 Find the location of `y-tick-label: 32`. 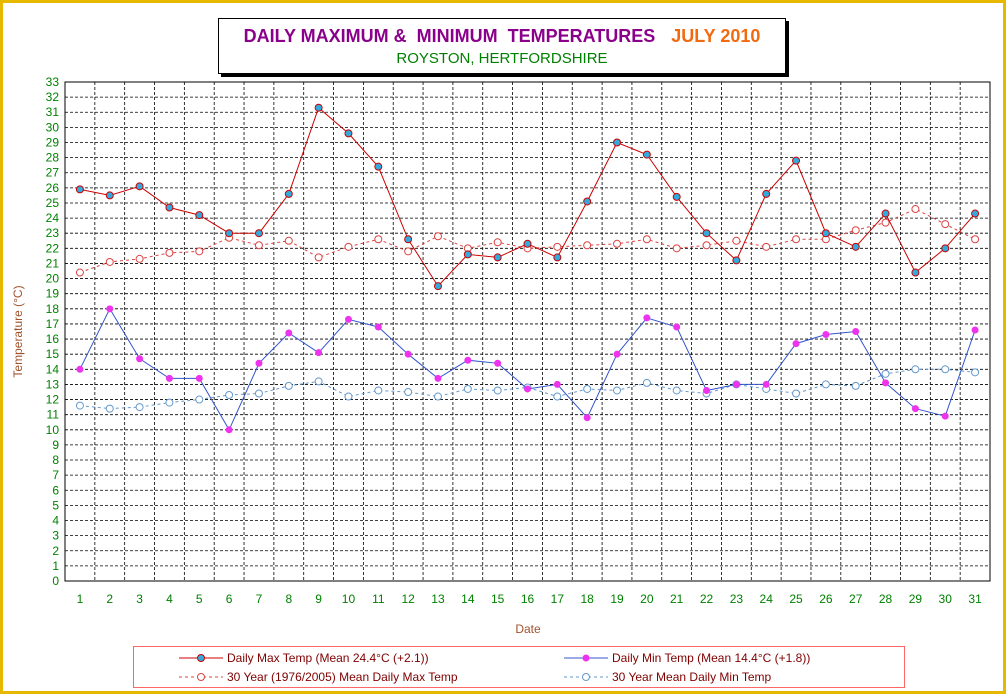

y-tick-label: 32 is located at coordinates (53, 97).